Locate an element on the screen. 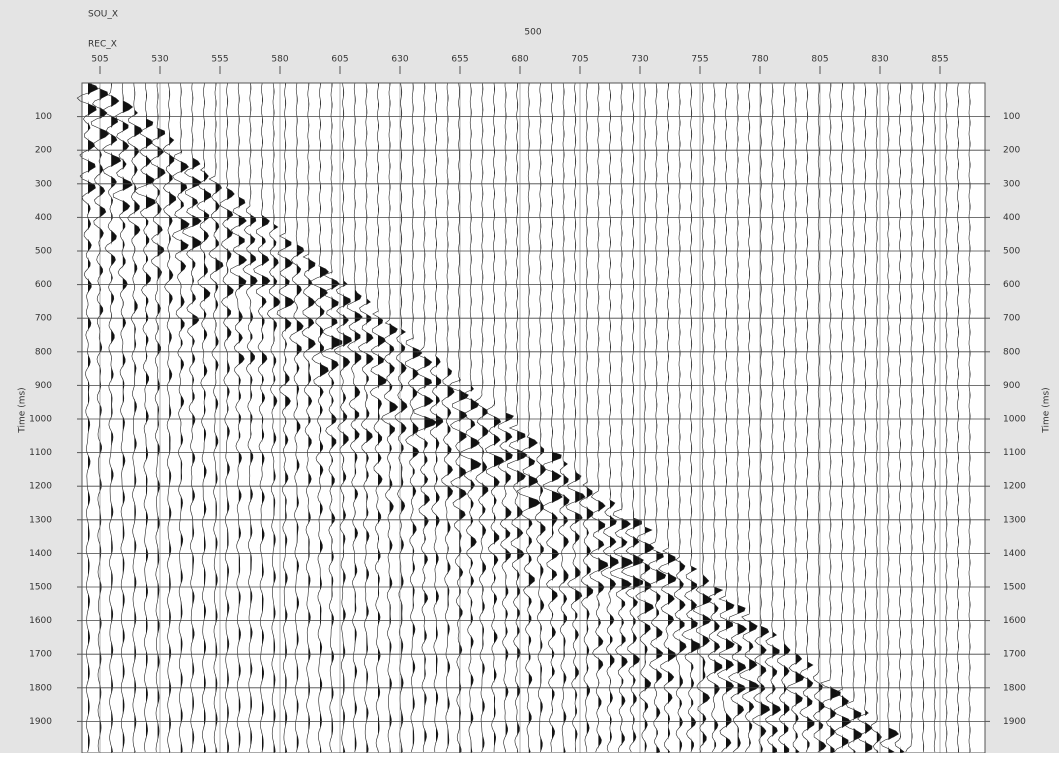 Image resolution: width=1059 pixels, height=757 pixels. x-tick-label: 530 is located at coordinates (159, 60).